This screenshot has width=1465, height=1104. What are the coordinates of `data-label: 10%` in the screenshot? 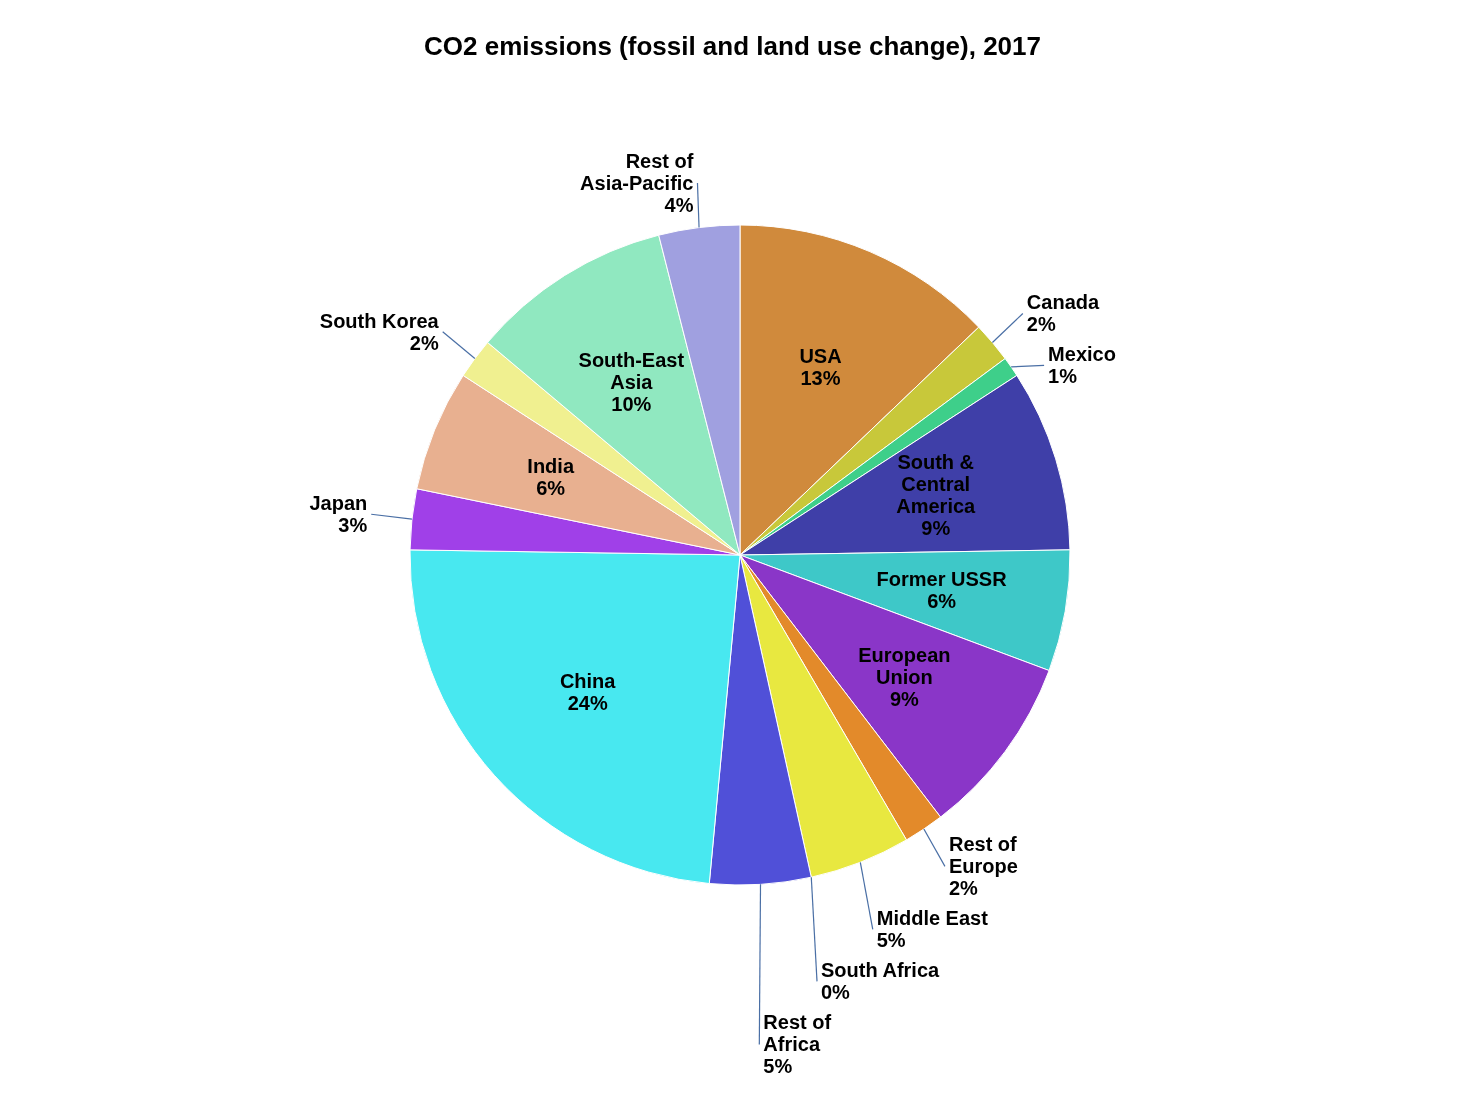 It's located at (631, 403).